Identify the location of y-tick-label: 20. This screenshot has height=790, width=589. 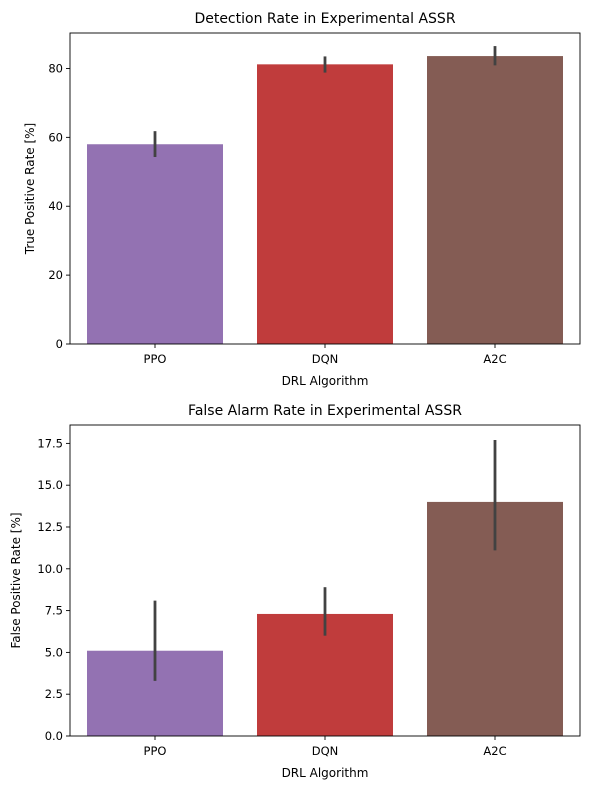
(55, 275).